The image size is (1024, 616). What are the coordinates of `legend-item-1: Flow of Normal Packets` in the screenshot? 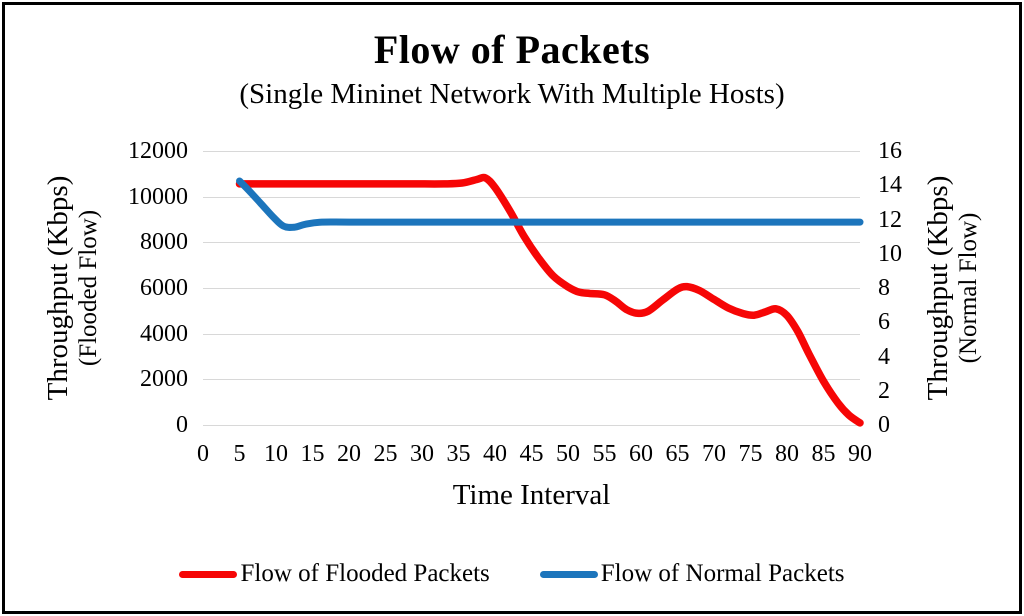 It's located at (692, 574).